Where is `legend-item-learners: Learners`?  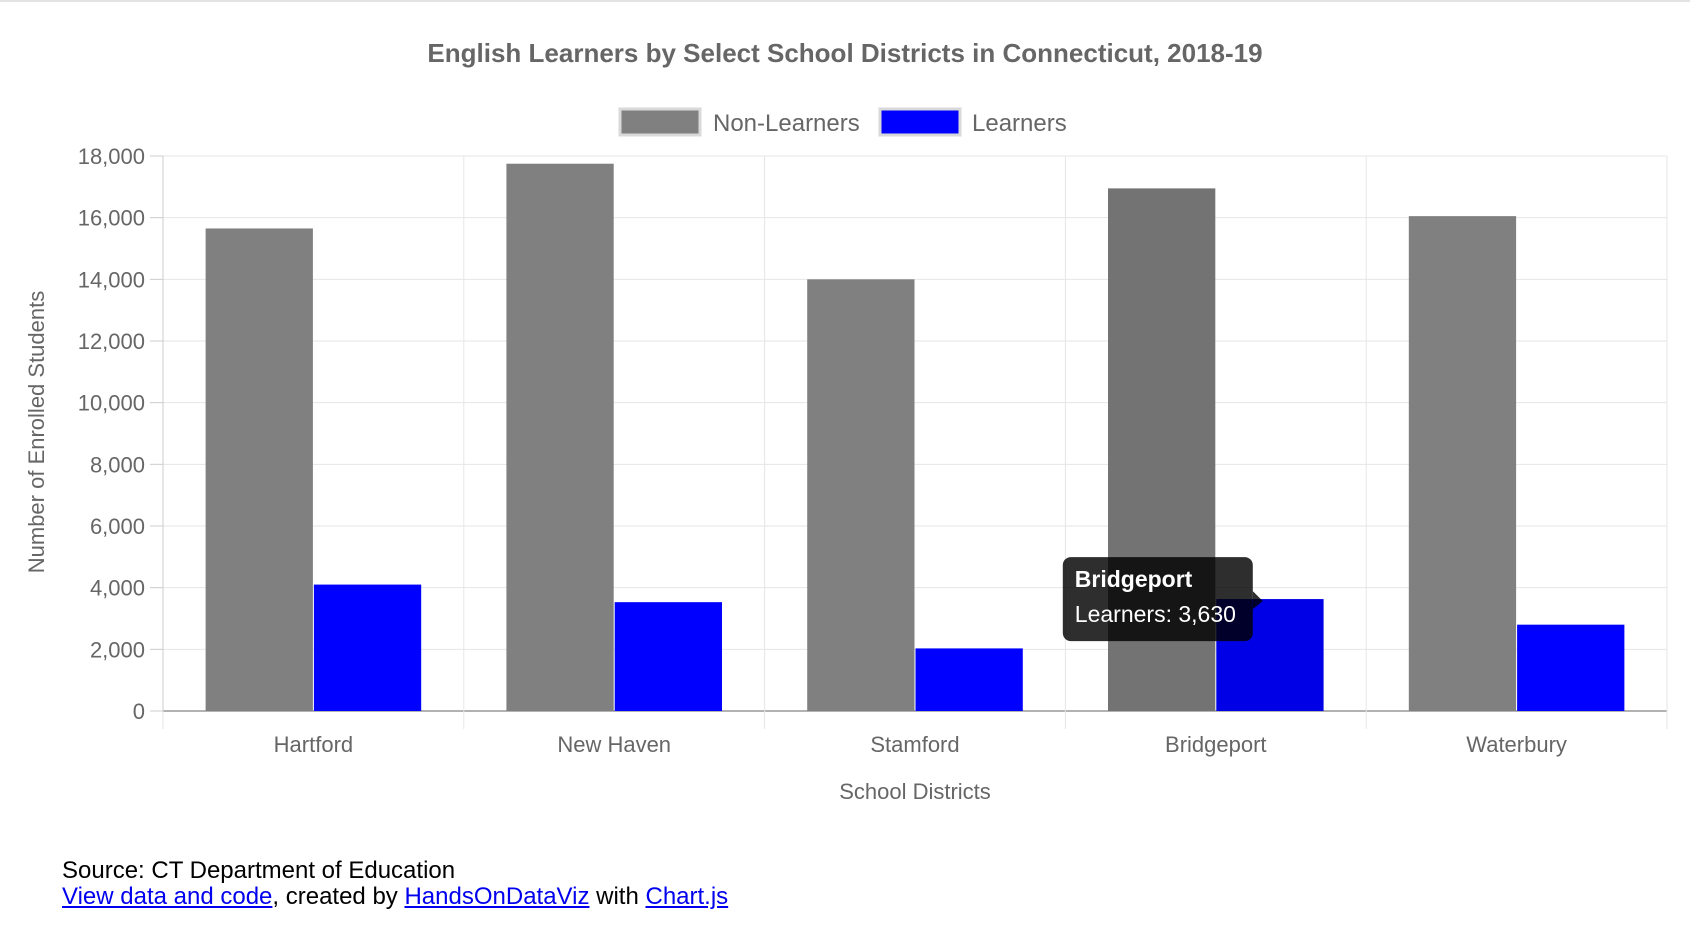 legend-item-learners: Learners is located at coordinates (972, 122).